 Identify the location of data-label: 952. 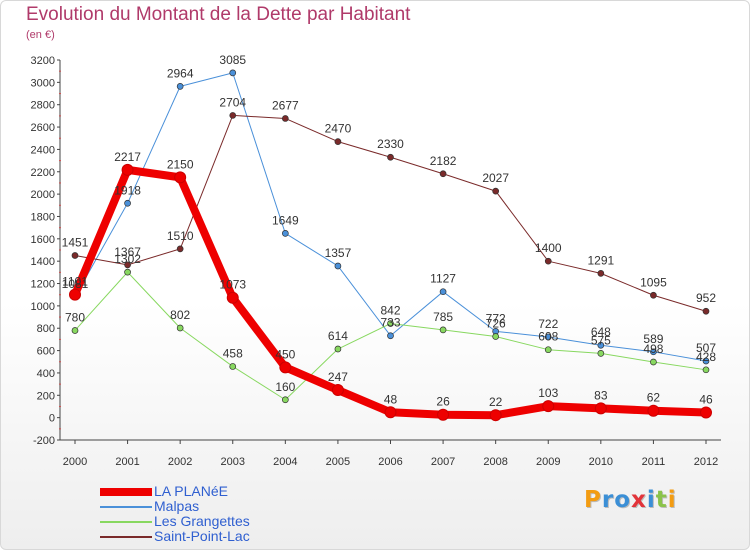
(706, 298).